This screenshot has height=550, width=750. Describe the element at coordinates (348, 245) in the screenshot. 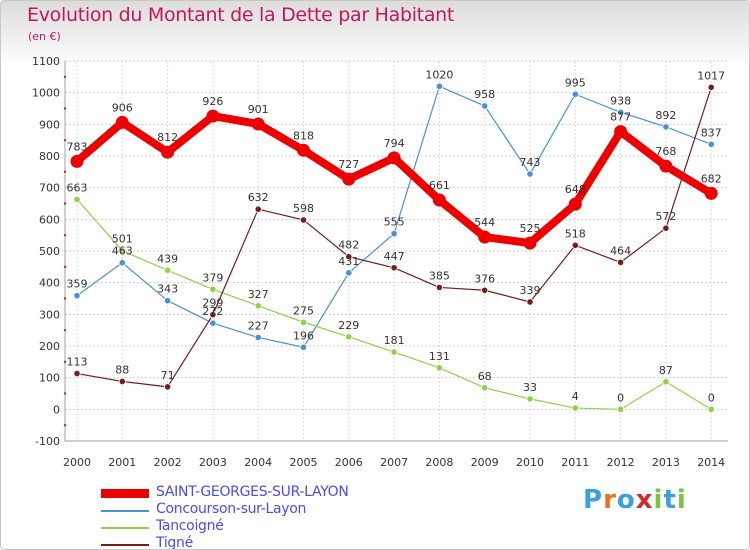

I see `data-label: 482` at that location.